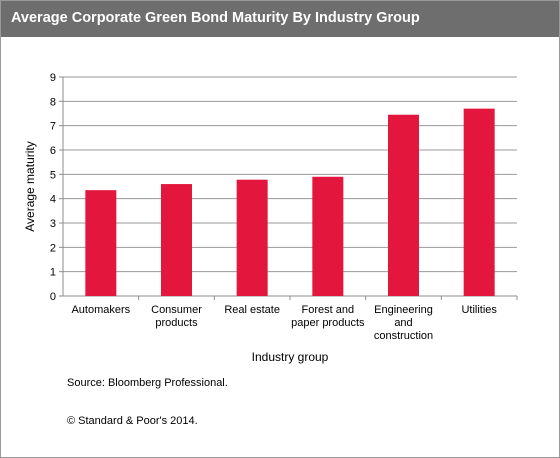 The image size is (560, 458). What do you see at coordinates (53, 102) in the screenshot?
I see `y-tick-label: 8` at bounding box center [53, 102].